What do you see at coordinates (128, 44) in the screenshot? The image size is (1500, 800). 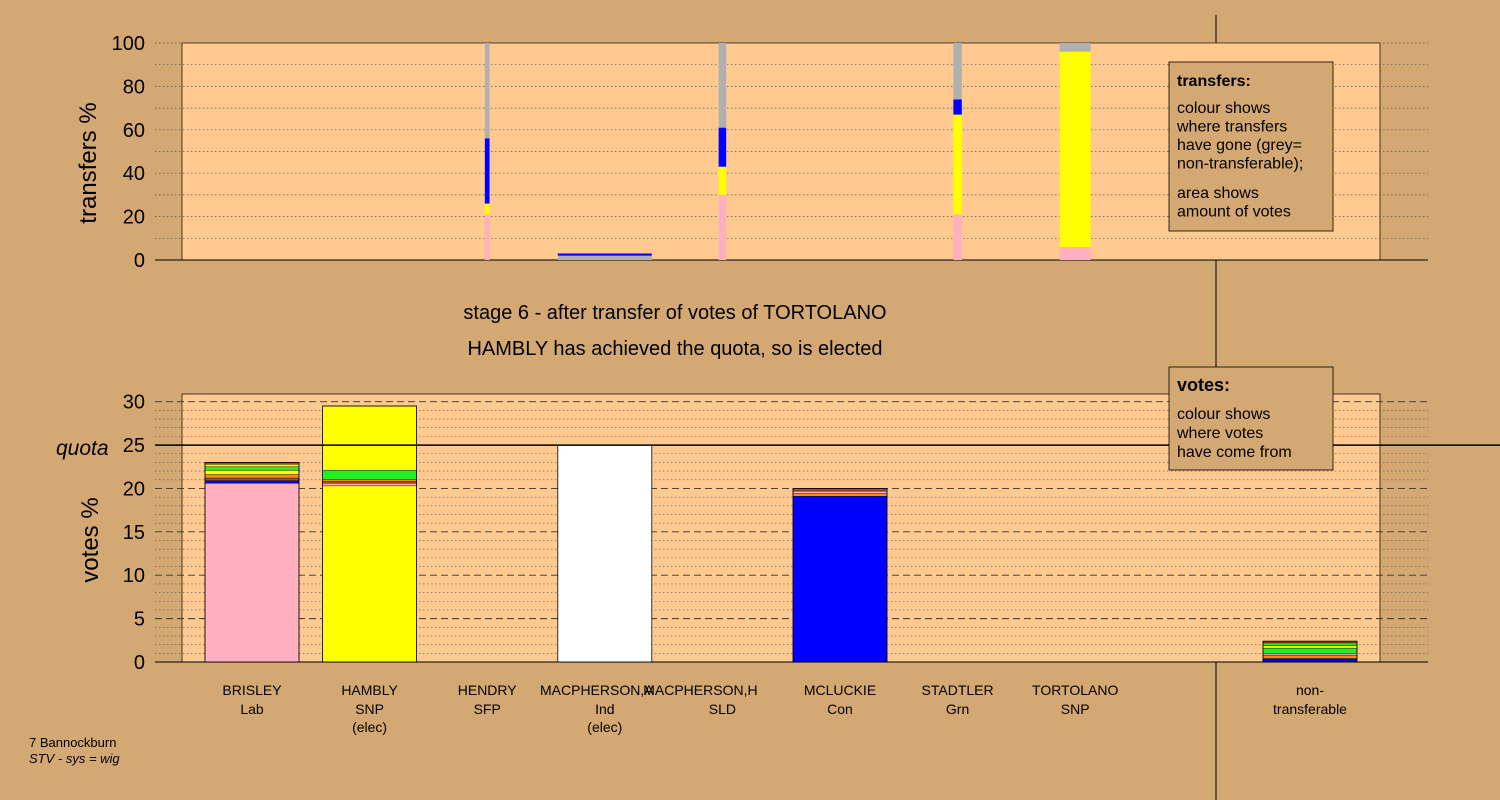 I see `transfers-y-tick-label: 100` at bounding box center [128, 44].